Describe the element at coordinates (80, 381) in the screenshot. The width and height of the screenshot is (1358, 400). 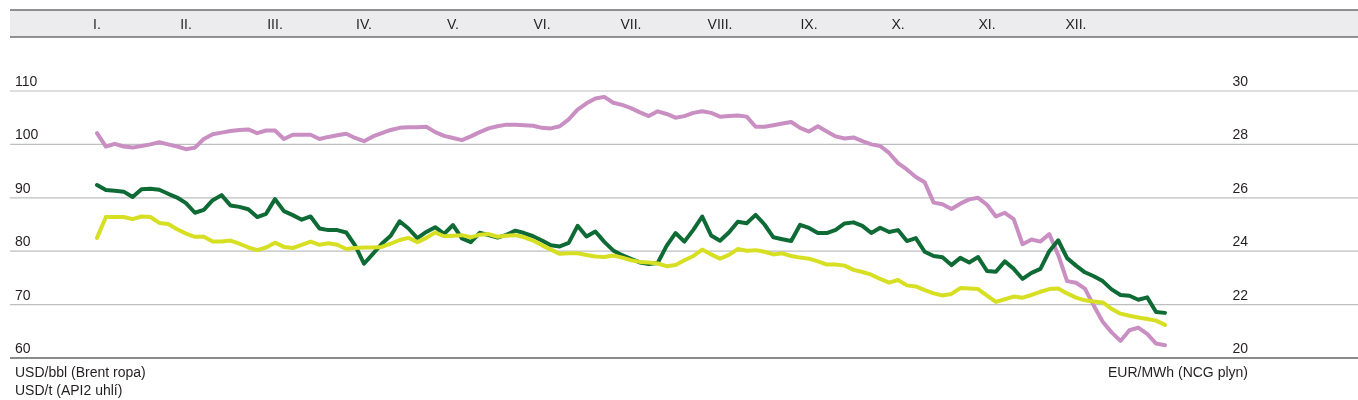
I see `y-axis-title: USD/bbl (Brent ropa) USD/t (API2 uhlí)` at that location.